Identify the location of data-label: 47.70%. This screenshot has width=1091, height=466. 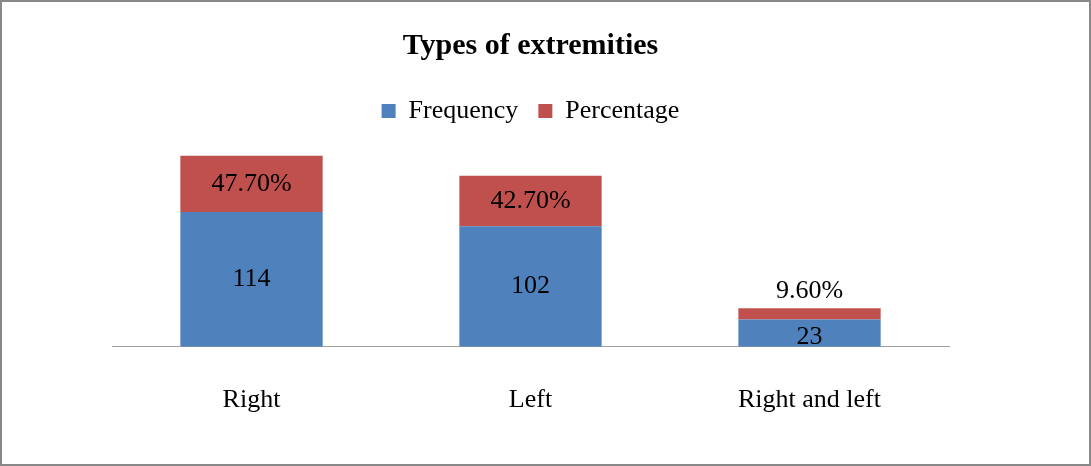
(251, 182).